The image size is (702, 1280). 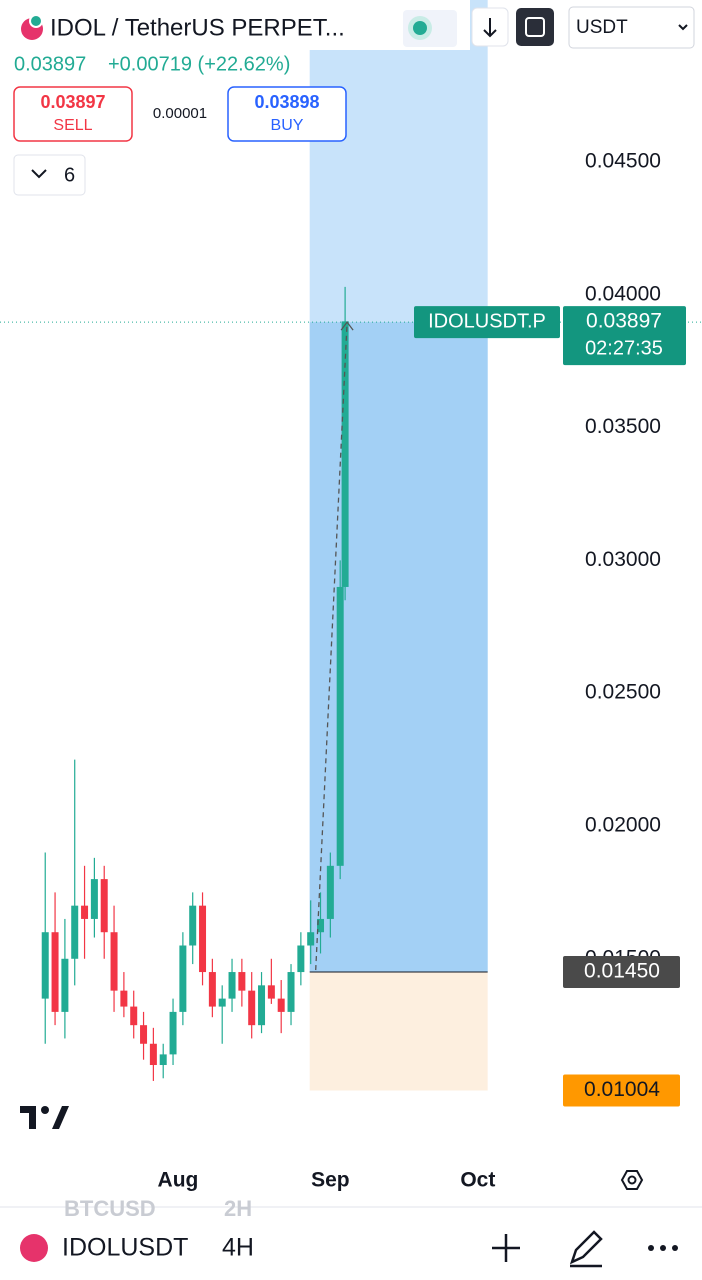 I want to click on prev-interval: 2H, so click(x=238, y=1208).